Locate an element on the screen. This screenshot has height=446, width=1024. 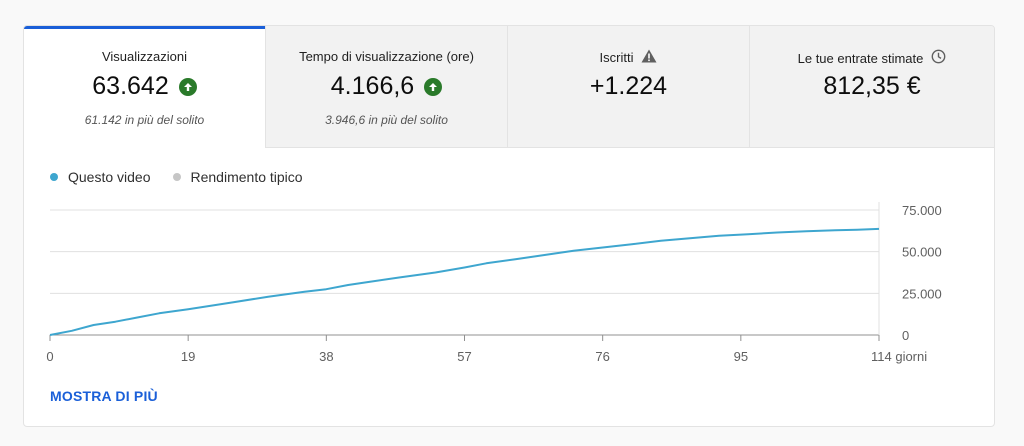
x-tick-label: 38 is located at coordinates (326, 356).